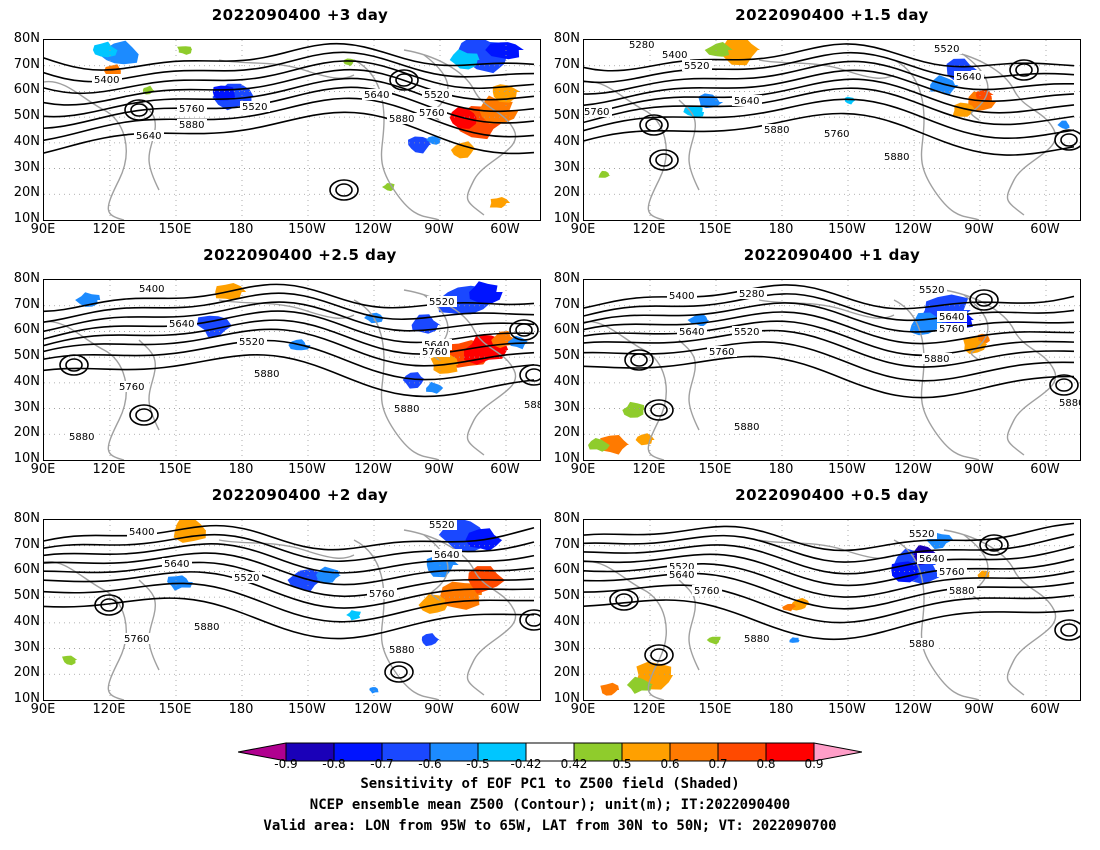  I want to click on map-panel-5: 5400 5640 5520 5760 5880 5520 5640 5760 5880, so click(292, 610).